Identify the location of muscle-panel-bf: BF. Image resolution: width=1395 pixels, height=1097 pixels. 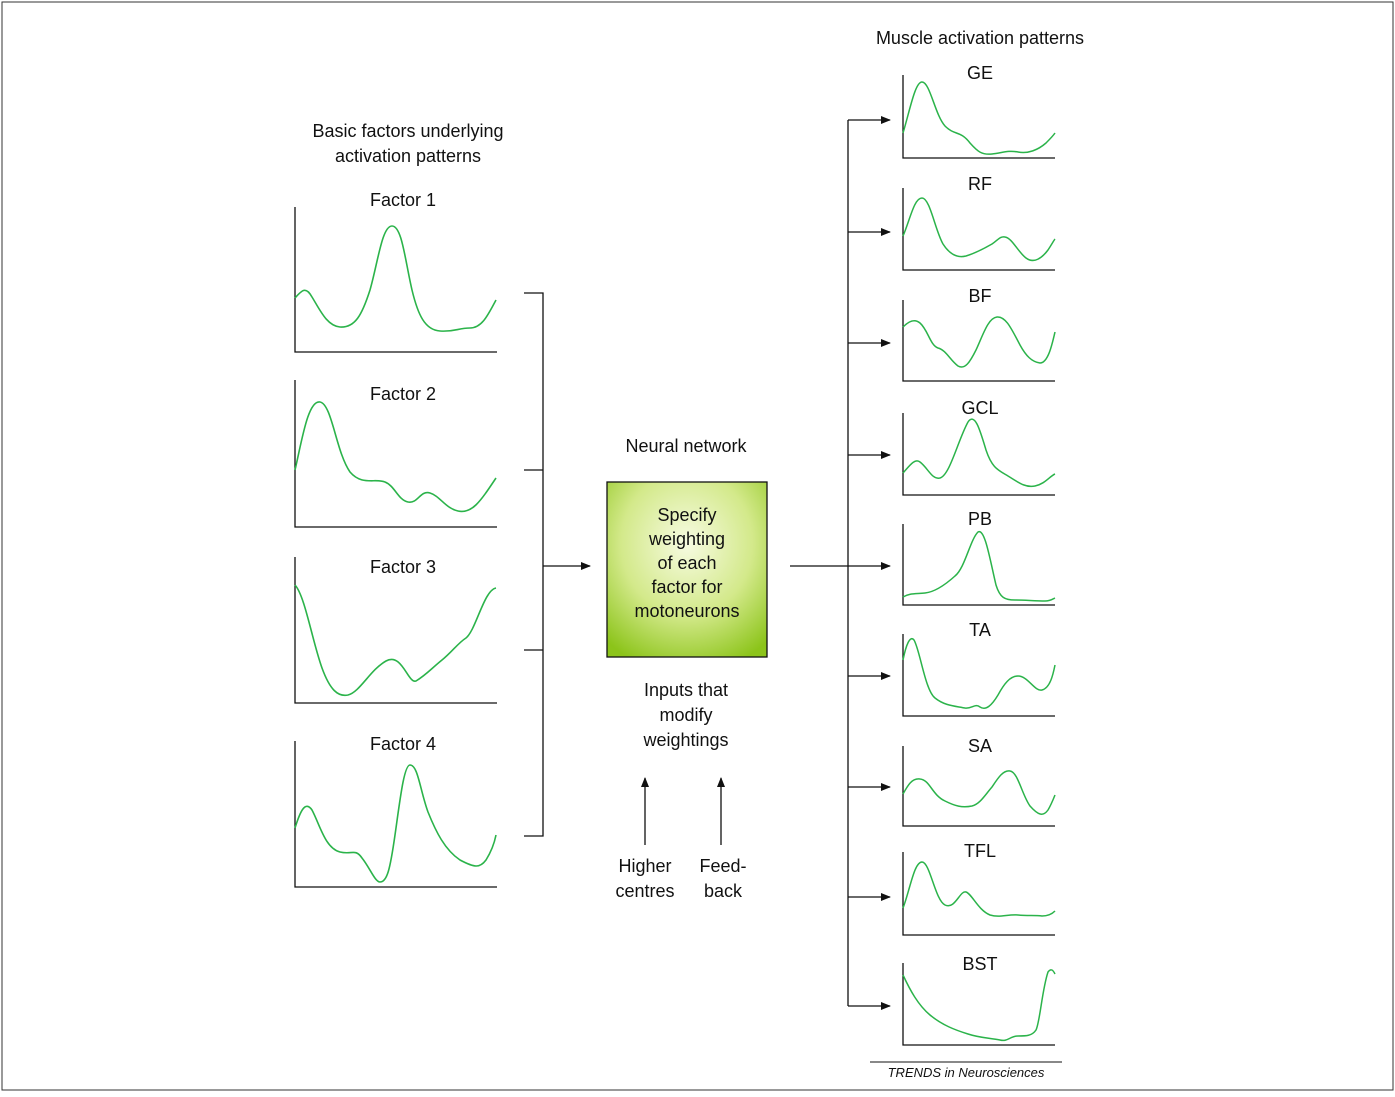
(979, 334).